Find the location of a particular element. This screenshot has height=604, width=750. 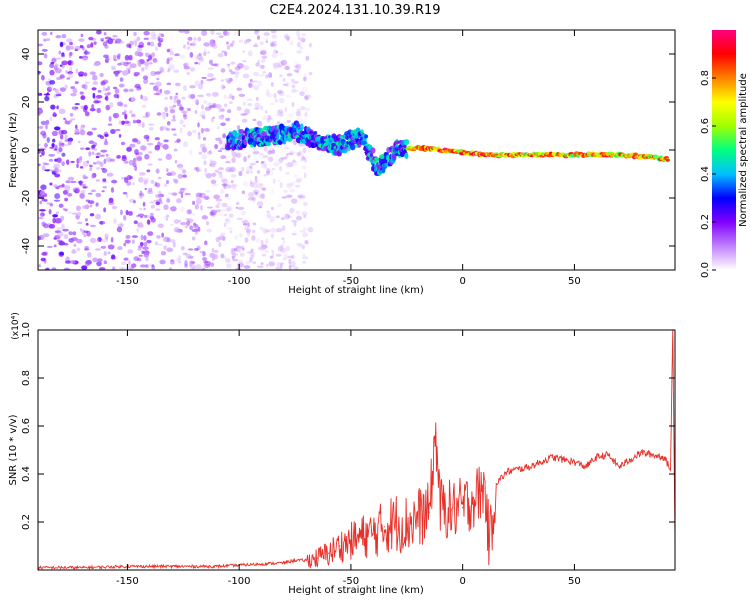

x-tick-label: 0 is located at coordinates (462, 581).